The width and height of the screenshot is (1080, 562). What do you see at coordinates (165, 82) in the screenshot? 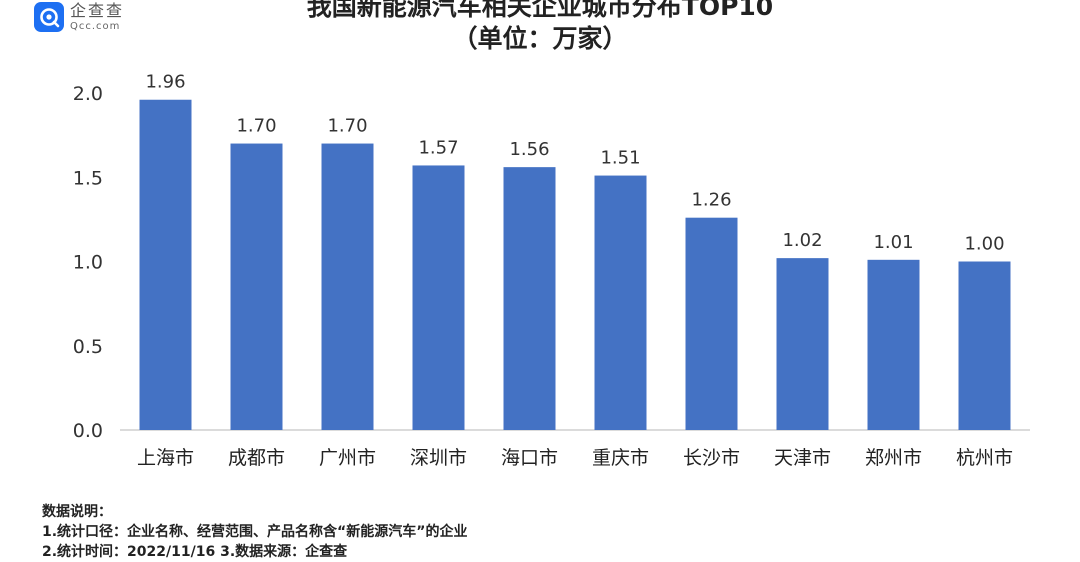
I see `data-label: 1.96` at bounding box center [165, 82].